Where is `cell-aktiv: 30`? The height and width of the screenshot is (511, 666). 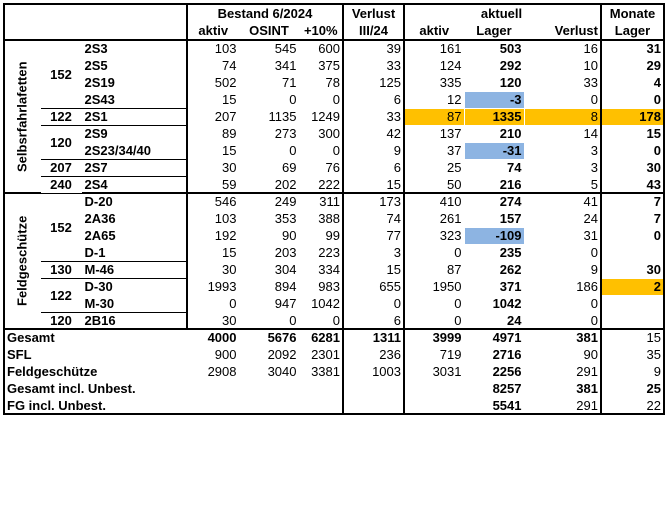 cell-aktiv: 30 is located at coordinates (213, 321).